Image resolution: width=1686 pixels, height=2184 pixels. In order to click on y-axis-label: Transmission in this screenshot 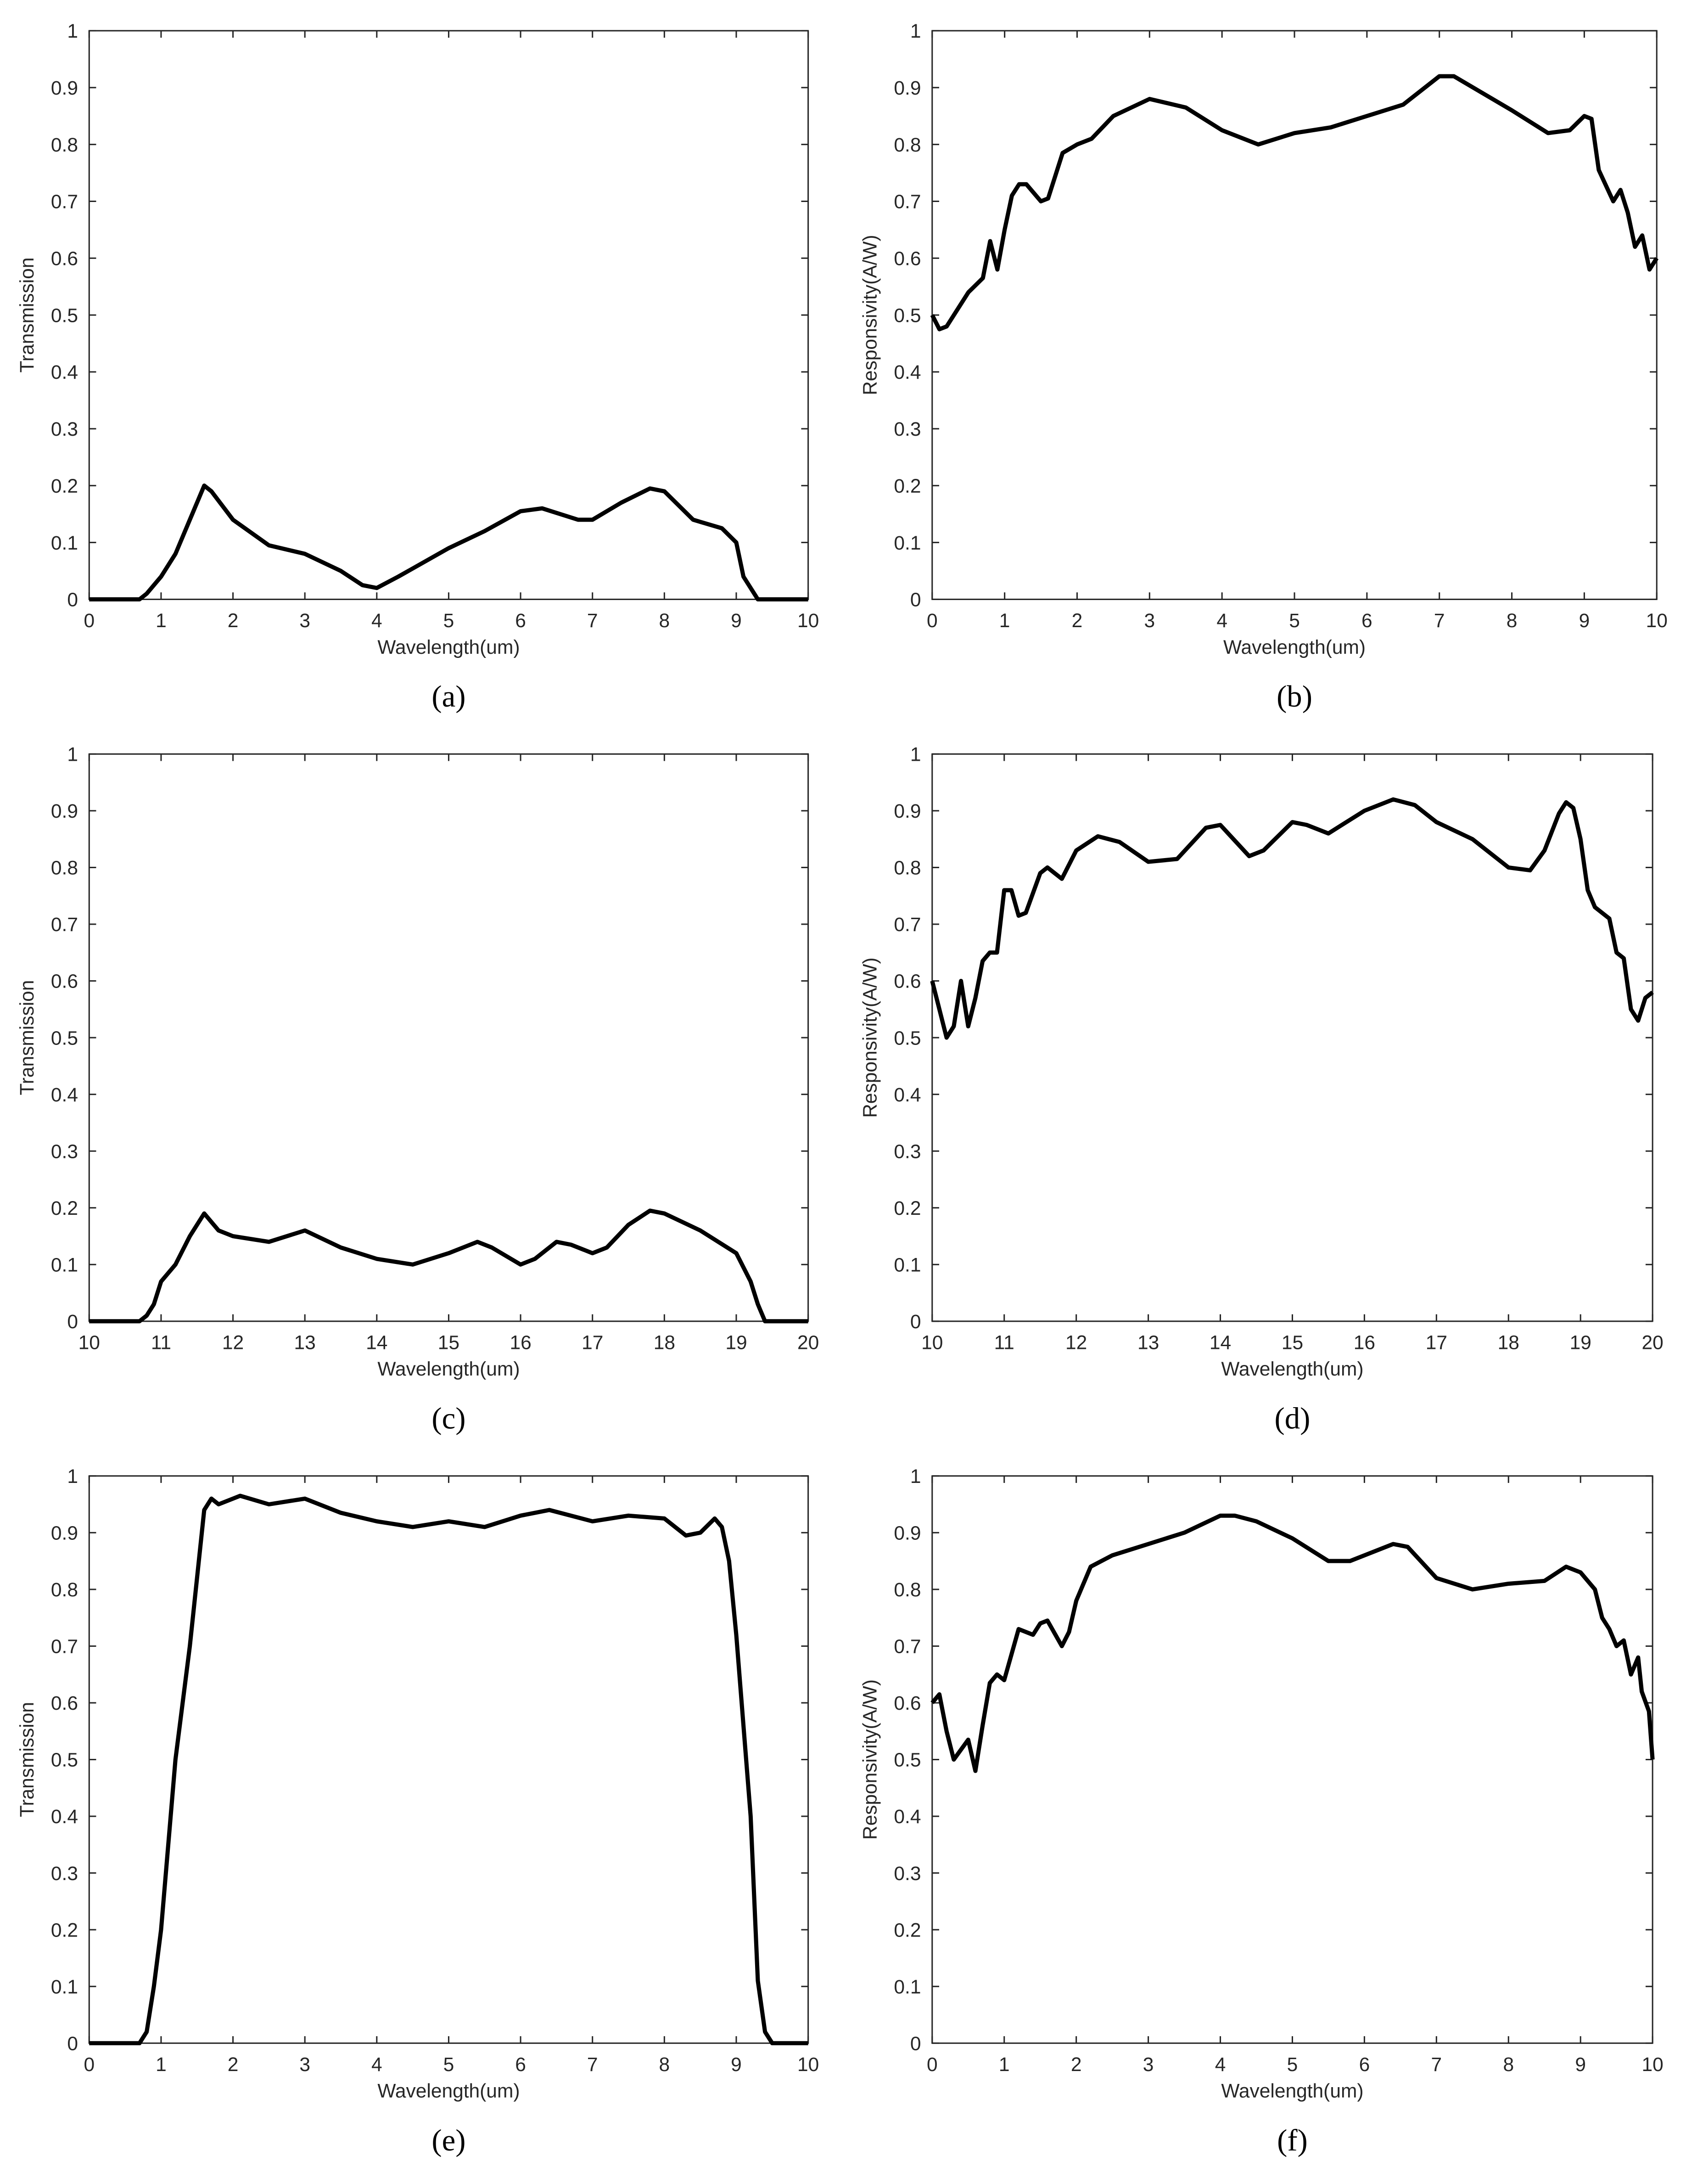, I will do `click(27, 1037)`.